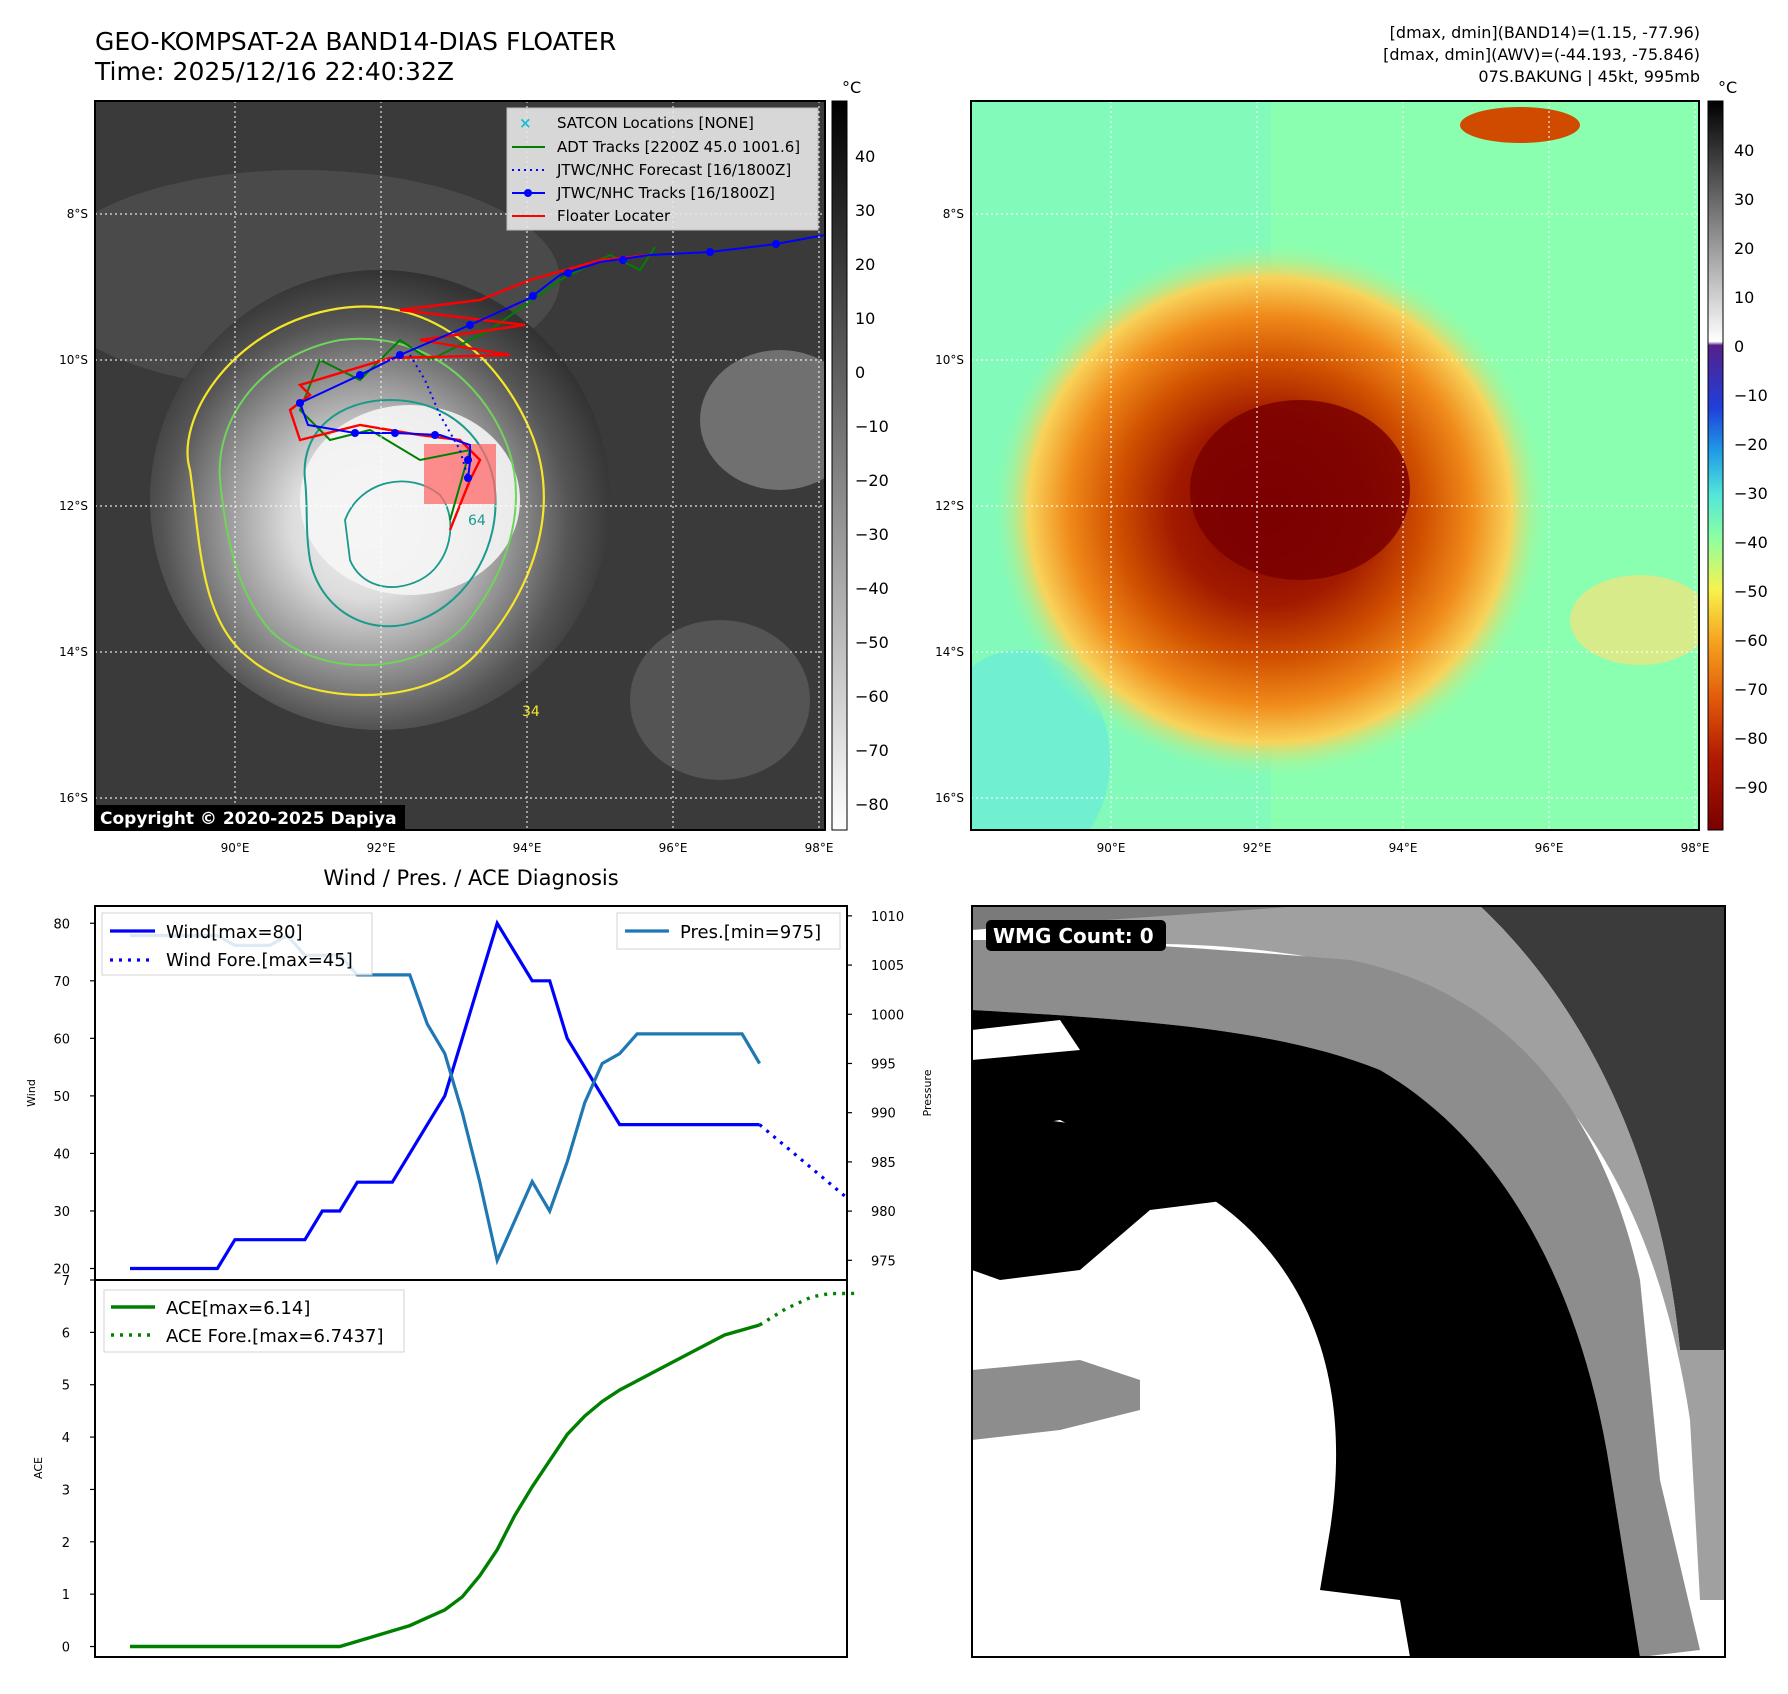 Image resolution: width=1788 pixels, height=1694 pixels. What do you see at coordinates (949, 360) in the screenshot?
I see `color-lat-label: 10°S` at bounding box center [949, 360].